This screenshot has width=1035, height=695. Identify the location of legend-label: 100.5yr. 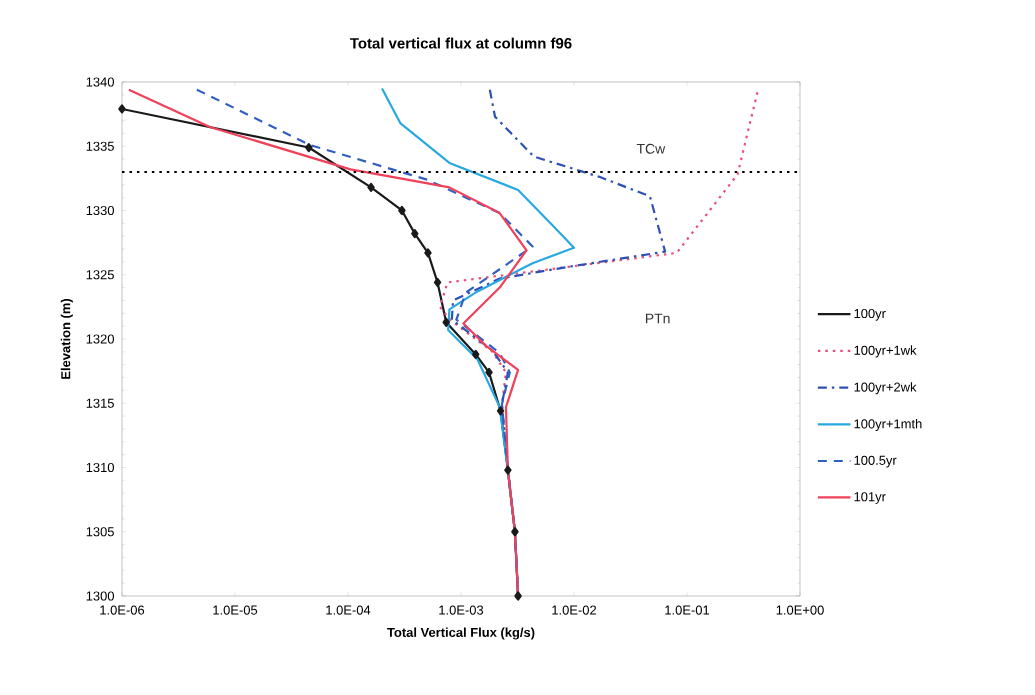
(875, 461).